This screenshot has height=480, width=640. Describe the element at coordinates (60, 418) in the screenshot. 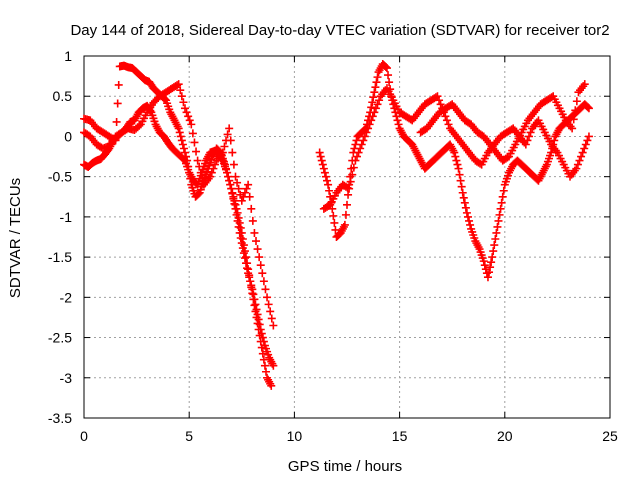

I see `y-tick-label: -3.5` at that location.